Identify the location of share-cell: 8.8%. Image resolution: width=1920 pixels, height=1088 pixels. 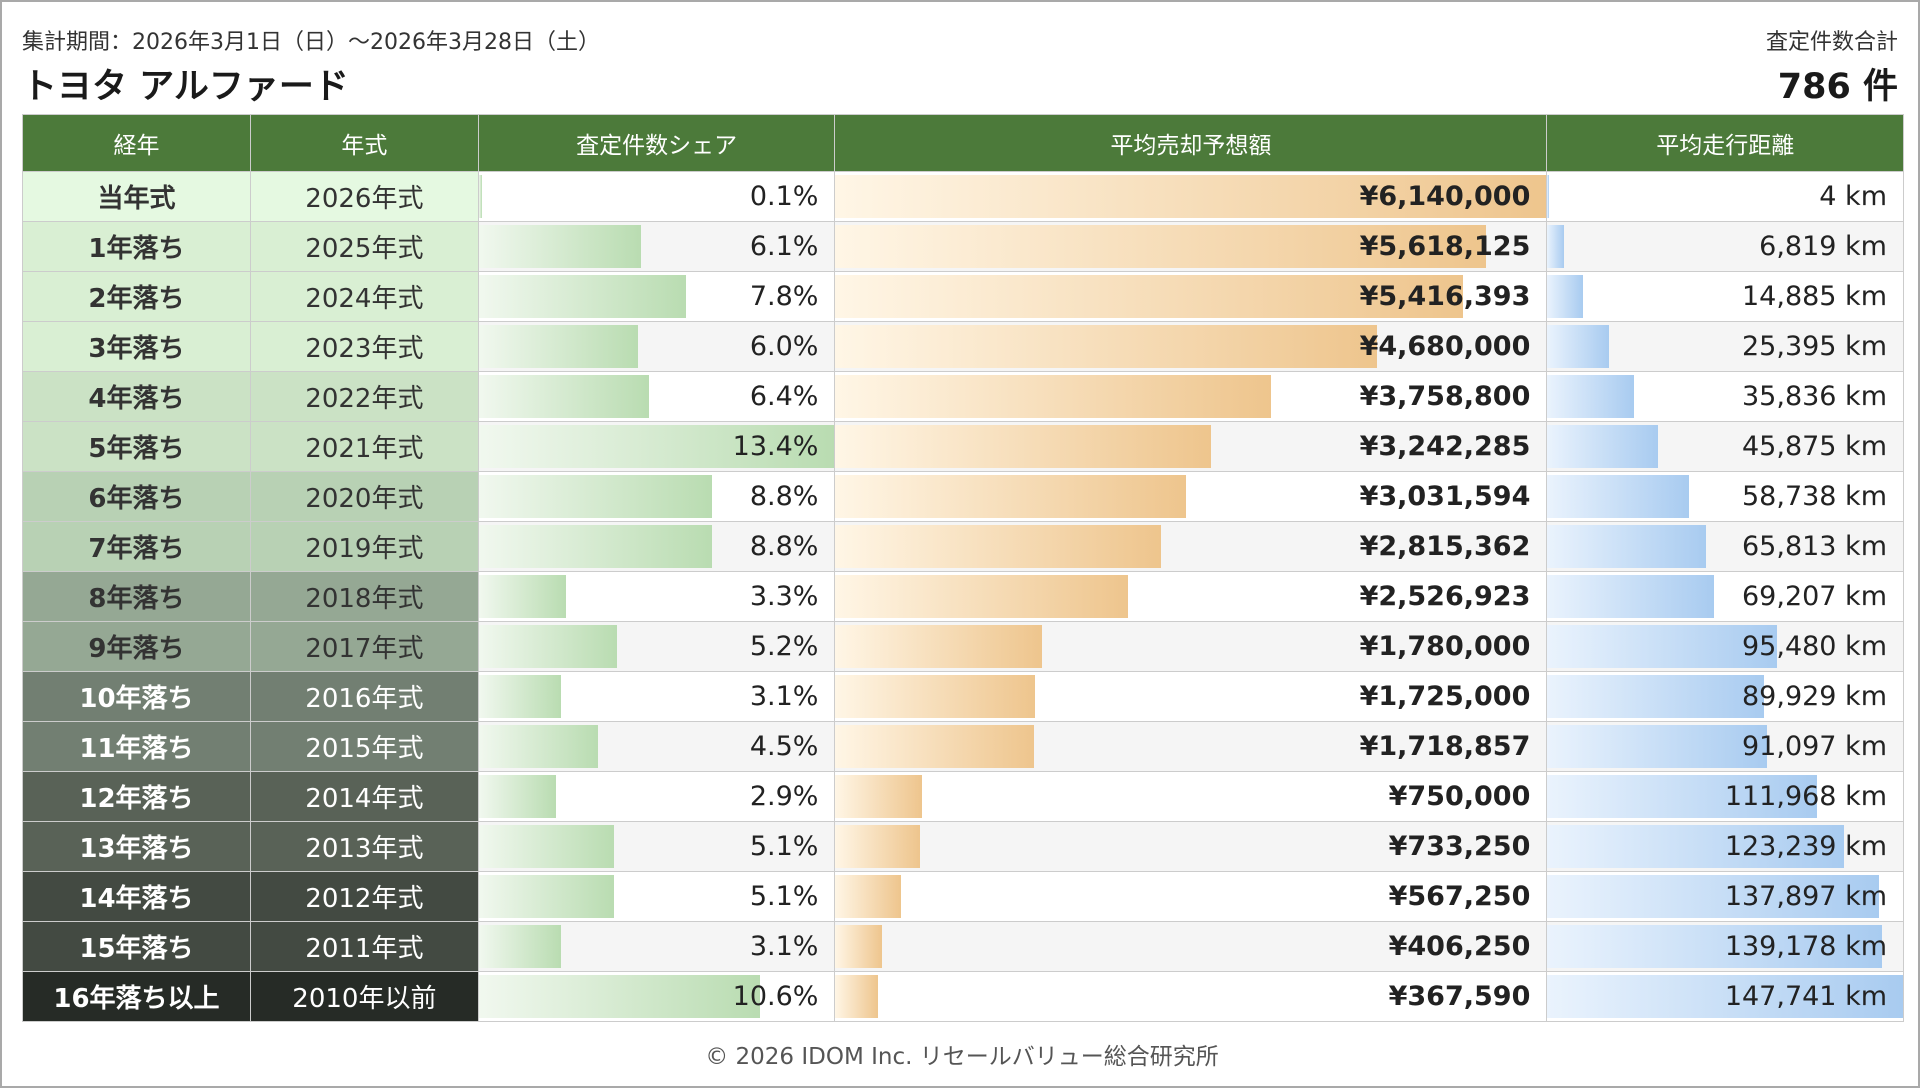
(656, 496).